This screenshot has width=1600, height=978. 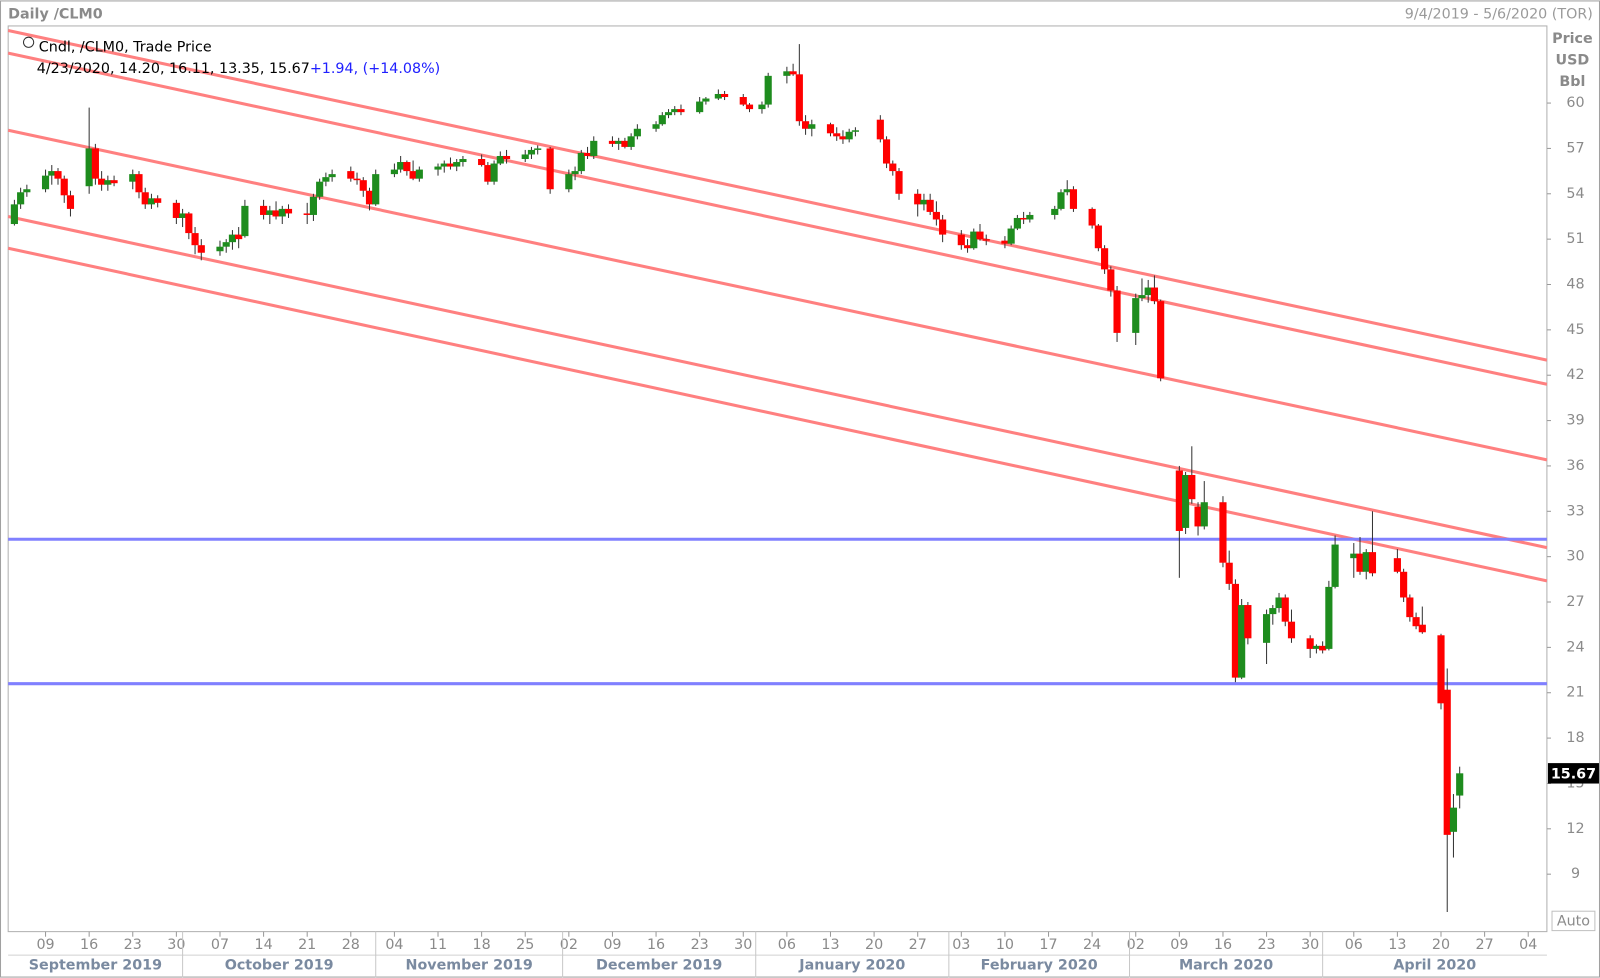 I want to click on scale-button, so click(x=1573, y=921).